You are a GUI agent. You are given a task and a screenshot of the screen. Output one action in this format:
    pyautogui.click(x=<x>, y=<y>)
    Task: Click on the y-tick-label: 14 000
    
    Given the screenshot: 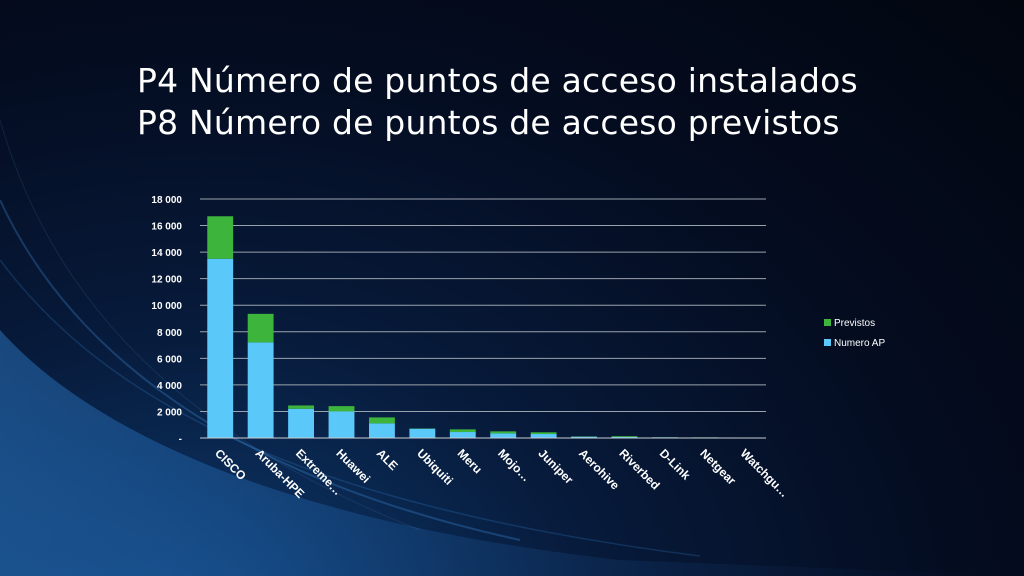 What is the action you would take?
    pyautogui.click(x=166, y=253)
    